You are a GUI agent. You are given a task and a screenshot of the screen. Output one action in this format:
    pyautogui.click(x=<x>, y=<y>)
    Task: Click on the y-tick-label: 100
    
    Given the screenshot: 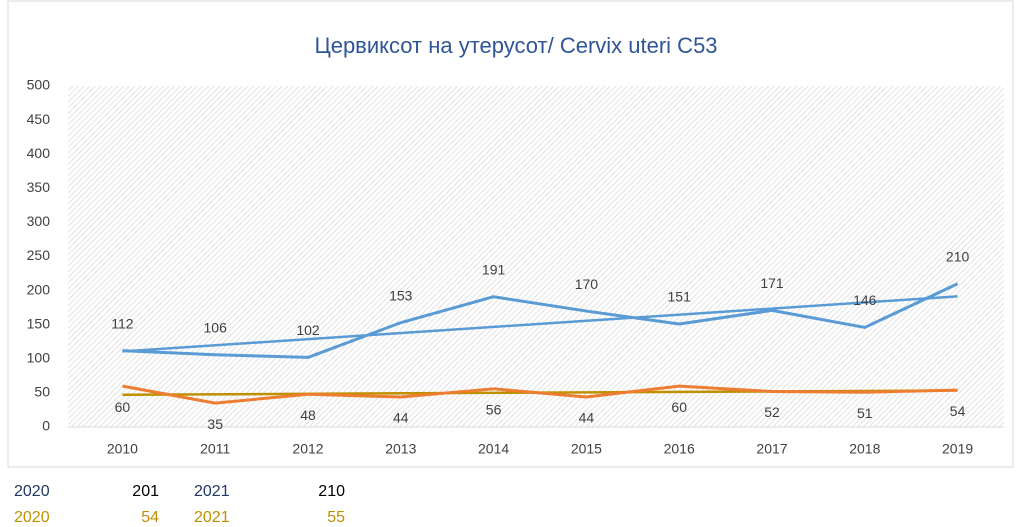 What is the action you would take?
    pyautogui.click(x=39, y=358)
    